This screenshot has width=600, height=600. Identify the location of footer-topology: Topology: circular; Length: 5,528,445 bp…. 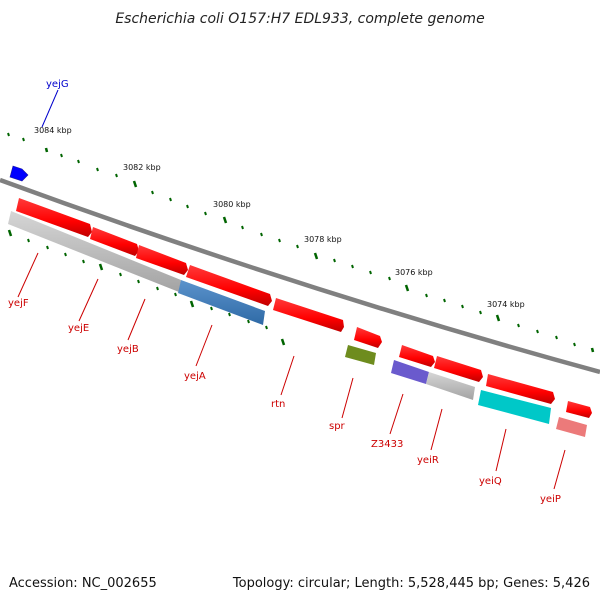
(411, 583).